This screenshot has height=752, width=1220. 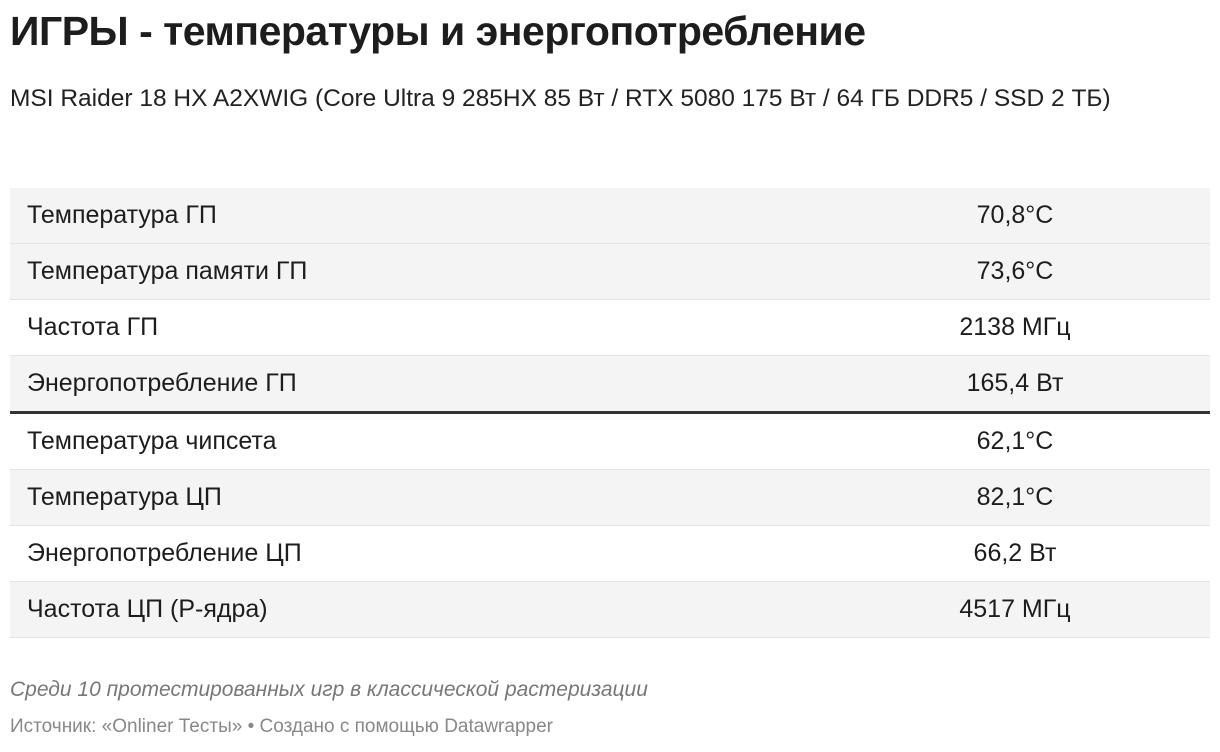 What do you see at coordinates (1015, 553) in the screenshot?
I see `row-value: 66,2 Вт` at bounding box center [1015, 553].